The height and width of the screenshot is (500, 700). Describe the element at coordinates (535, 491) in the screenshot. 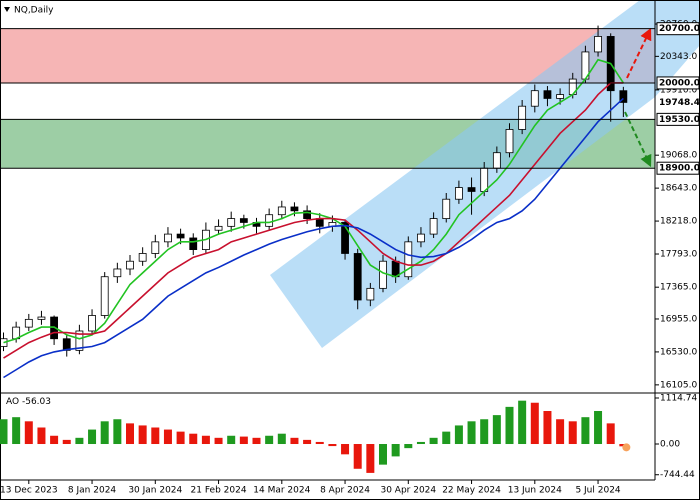

I see `x-tick-label: 13 Jun 2024` at that location.